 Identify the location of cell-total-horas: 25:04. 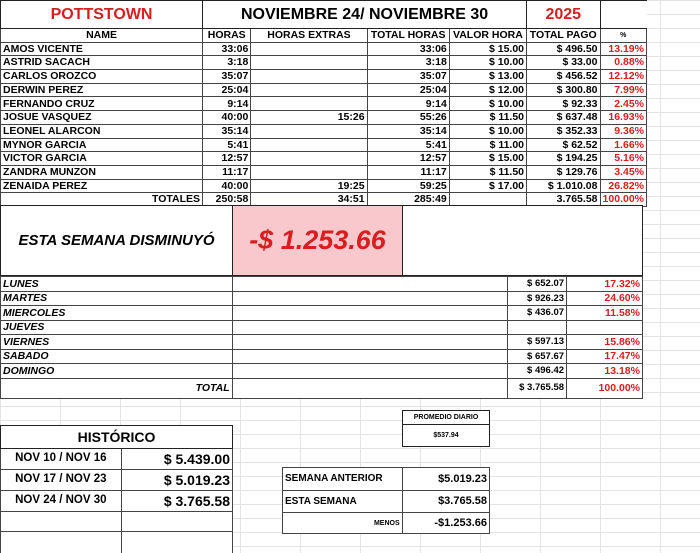
(408, 90).